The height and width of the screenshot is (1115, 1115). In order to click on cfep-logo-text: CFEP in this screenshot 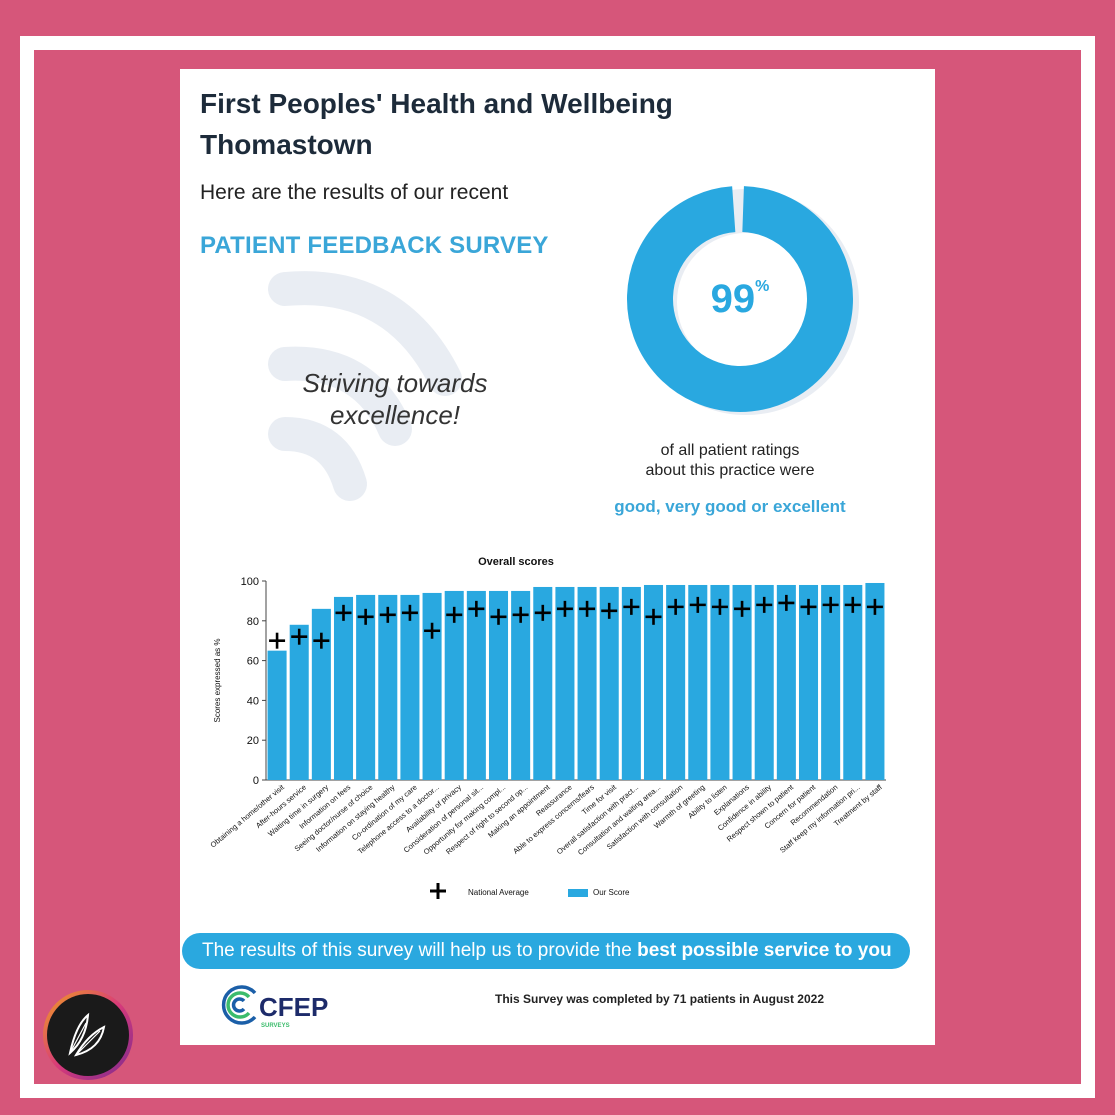, I will do `click(293, 1007)`.